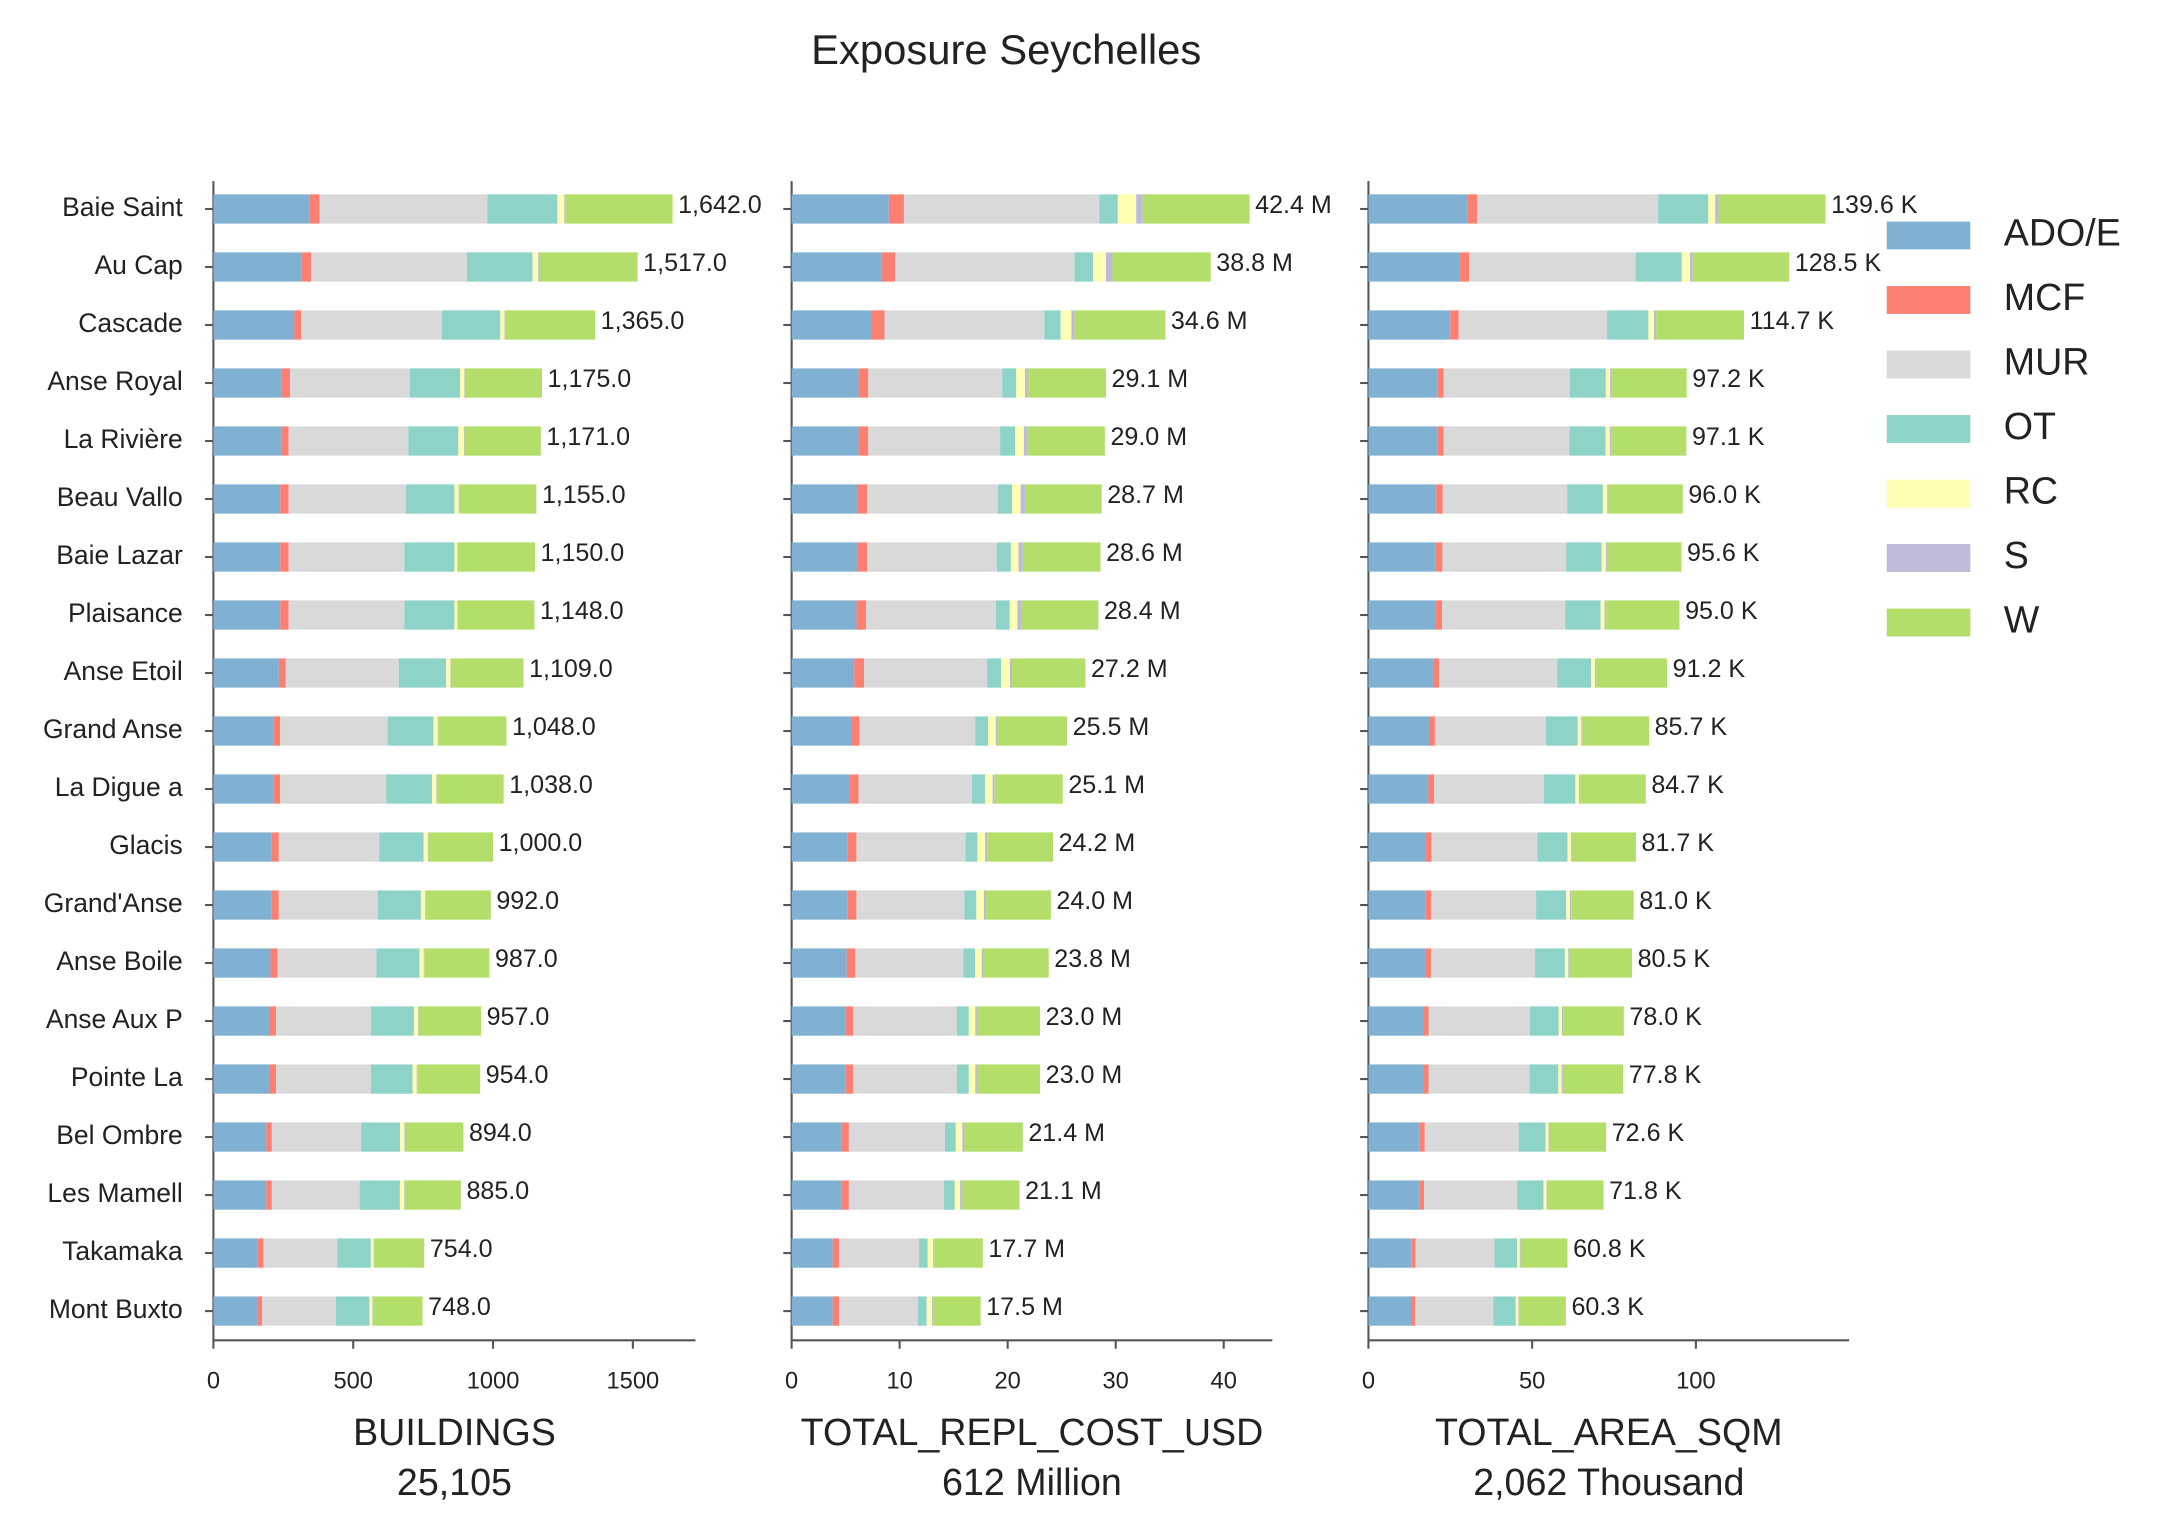 This screenshot has height=1534, width=2174. I want to click on legend-label: RC, so click(2031, 490).